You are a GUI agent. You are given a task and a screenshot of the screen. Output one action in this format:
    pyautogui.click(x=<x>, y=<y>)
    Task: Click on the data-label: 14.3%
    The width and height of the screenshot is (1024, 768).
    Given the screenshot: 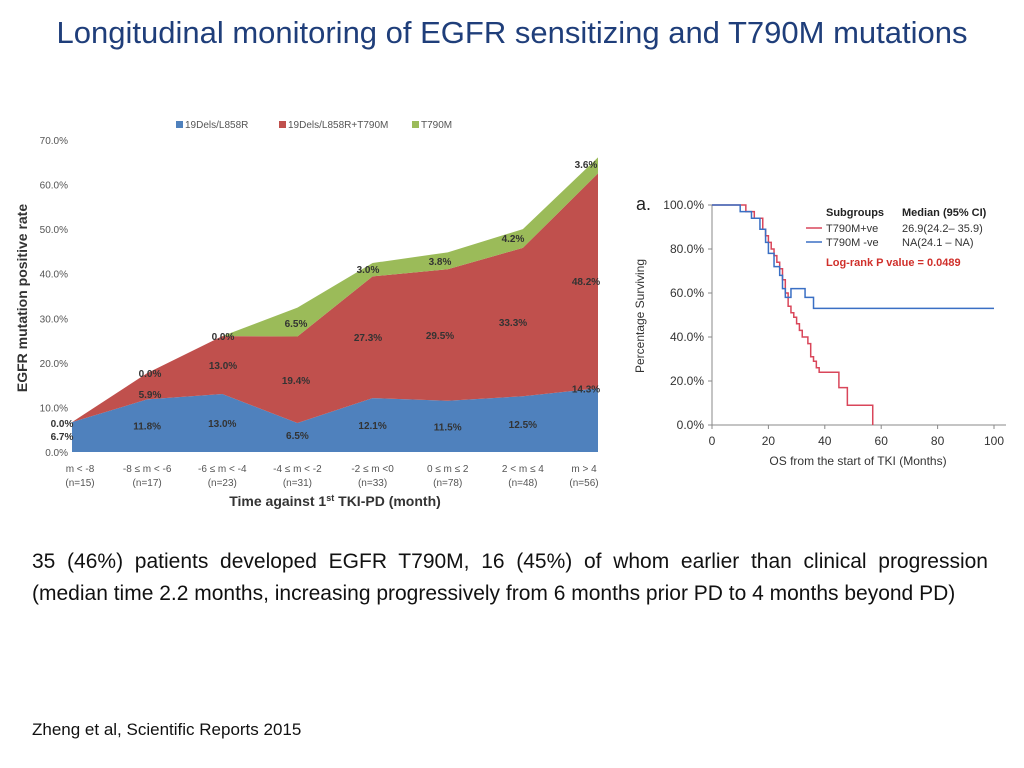 What is the action you would take?
    pyautogui.click(x=586, y=389)
    